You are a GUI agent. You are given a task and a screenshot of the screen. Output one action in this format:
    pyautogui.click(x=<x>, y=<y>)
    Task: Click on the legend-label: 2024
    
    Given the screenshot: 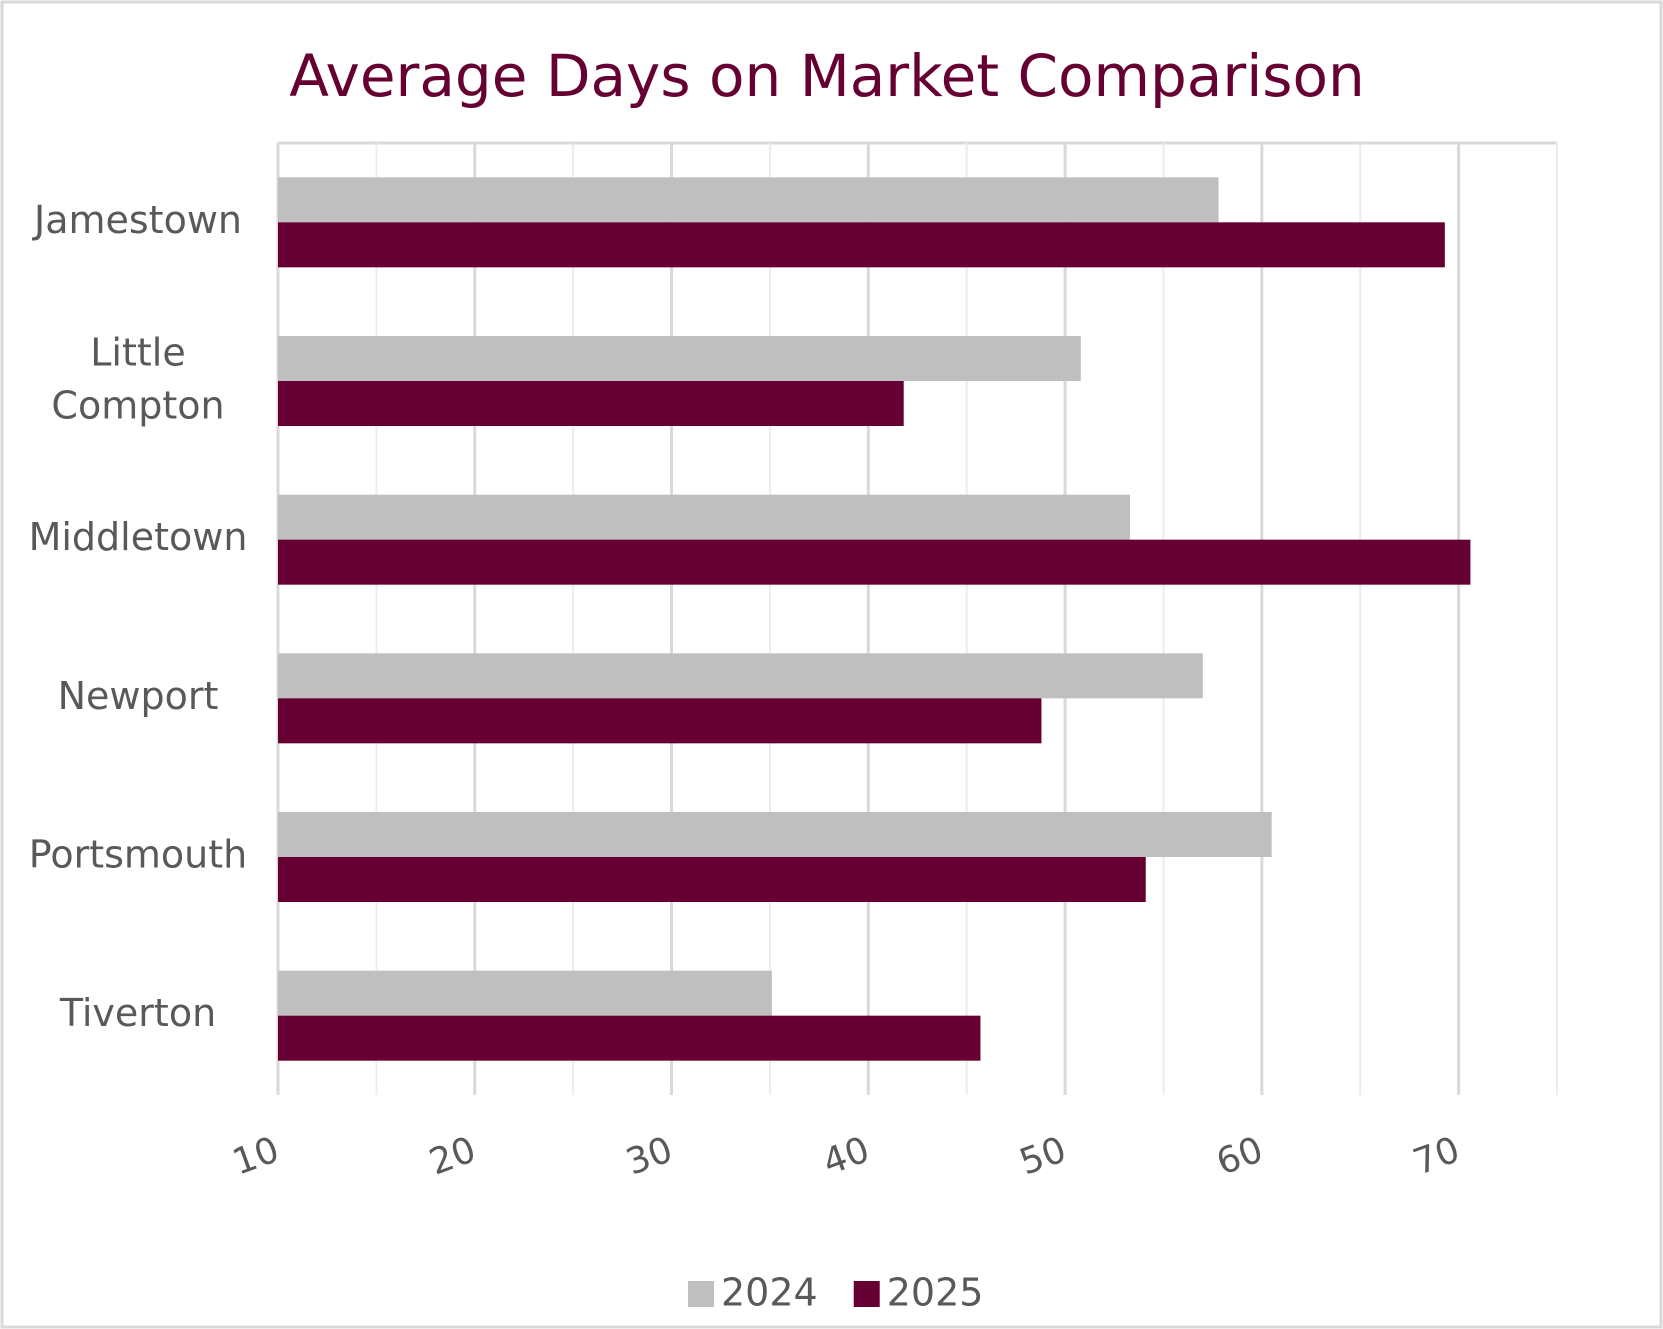 What is the action you would take?
    pyautogui.click(x=769, y=1293)
    